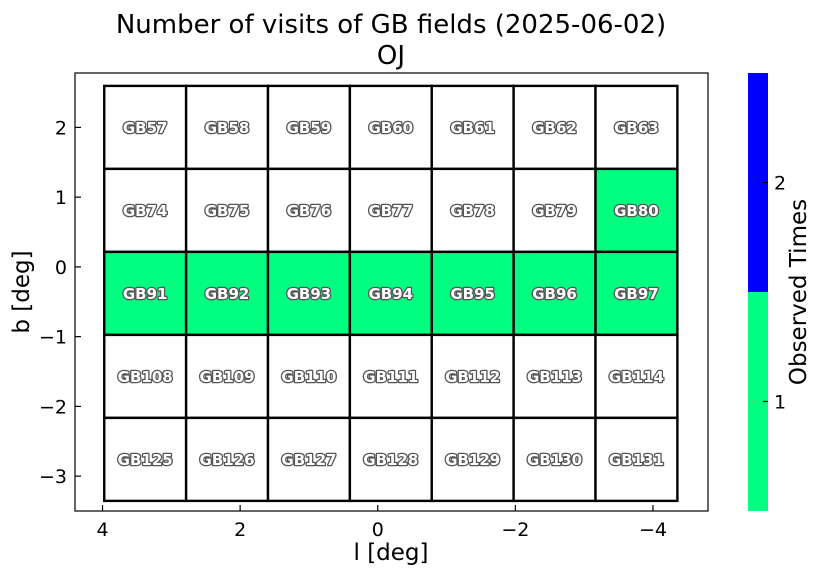 This screenshot has width=822, height=575. What do you see at coordinates (309, 128) in the screenshot?
I see `field-label-gb59: GB59` at bounding box center [309, 128].